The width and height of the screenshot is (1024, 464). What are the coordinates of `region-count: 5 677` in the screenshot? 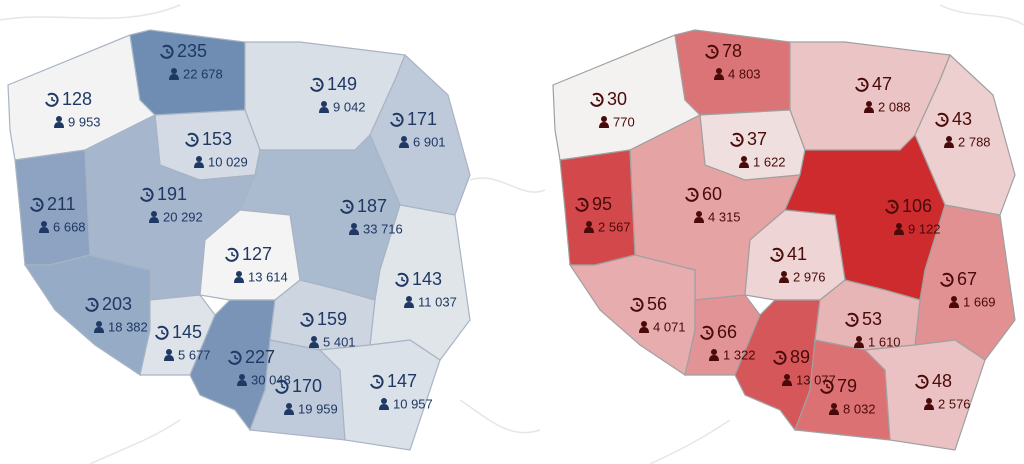 It's located at (194, 354).